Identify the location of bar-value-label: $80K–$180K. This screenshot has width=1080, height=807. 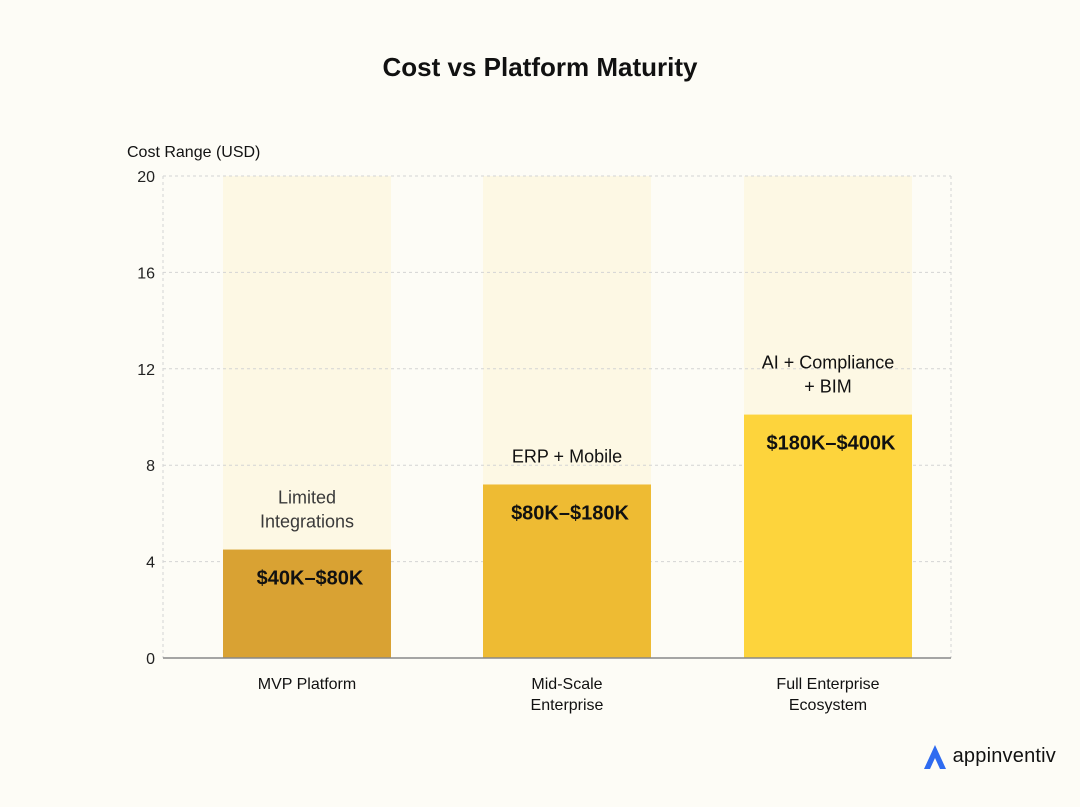
(570, 513).